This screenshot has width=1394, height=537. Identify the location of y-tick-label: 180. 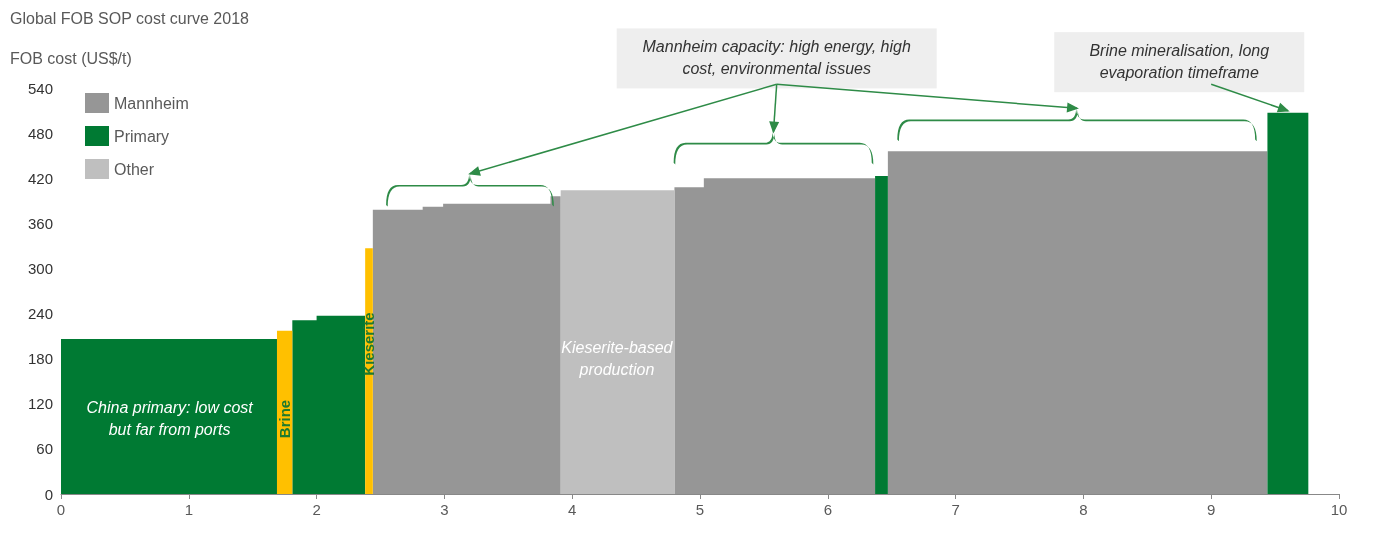
(40, 359).